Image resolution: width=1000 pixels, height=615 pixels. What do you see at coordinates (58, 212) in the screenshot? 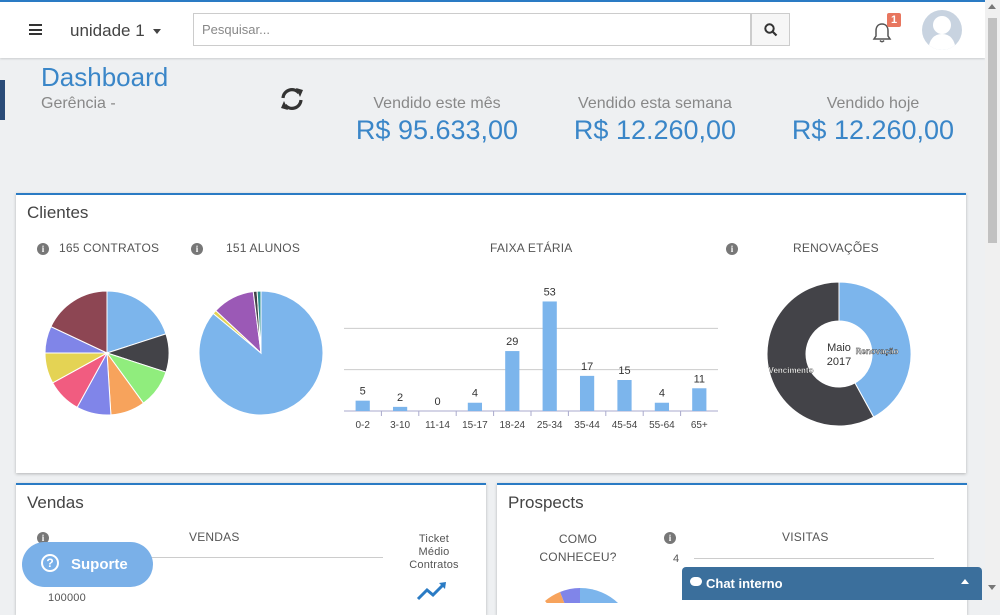
I see `card-title: Clientes` at bounding box center [58, 212].